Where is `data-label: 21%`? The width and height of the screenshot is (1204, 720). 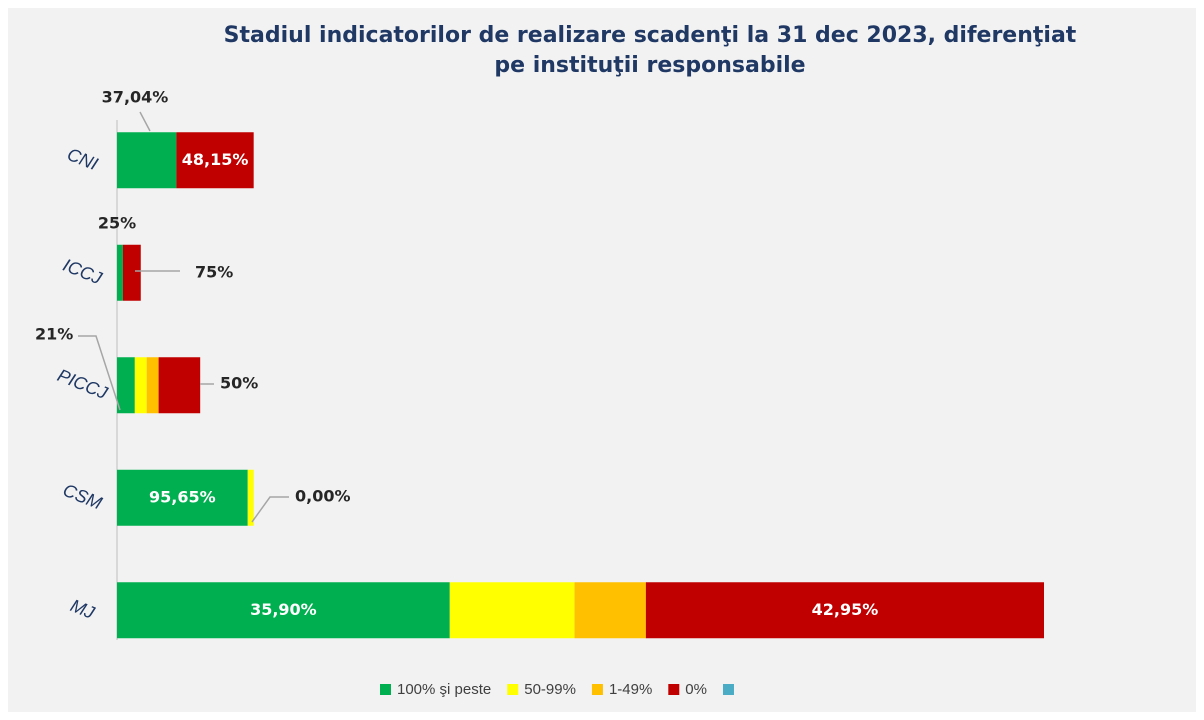 data-label: 21% is located at coordinates (54, 334).